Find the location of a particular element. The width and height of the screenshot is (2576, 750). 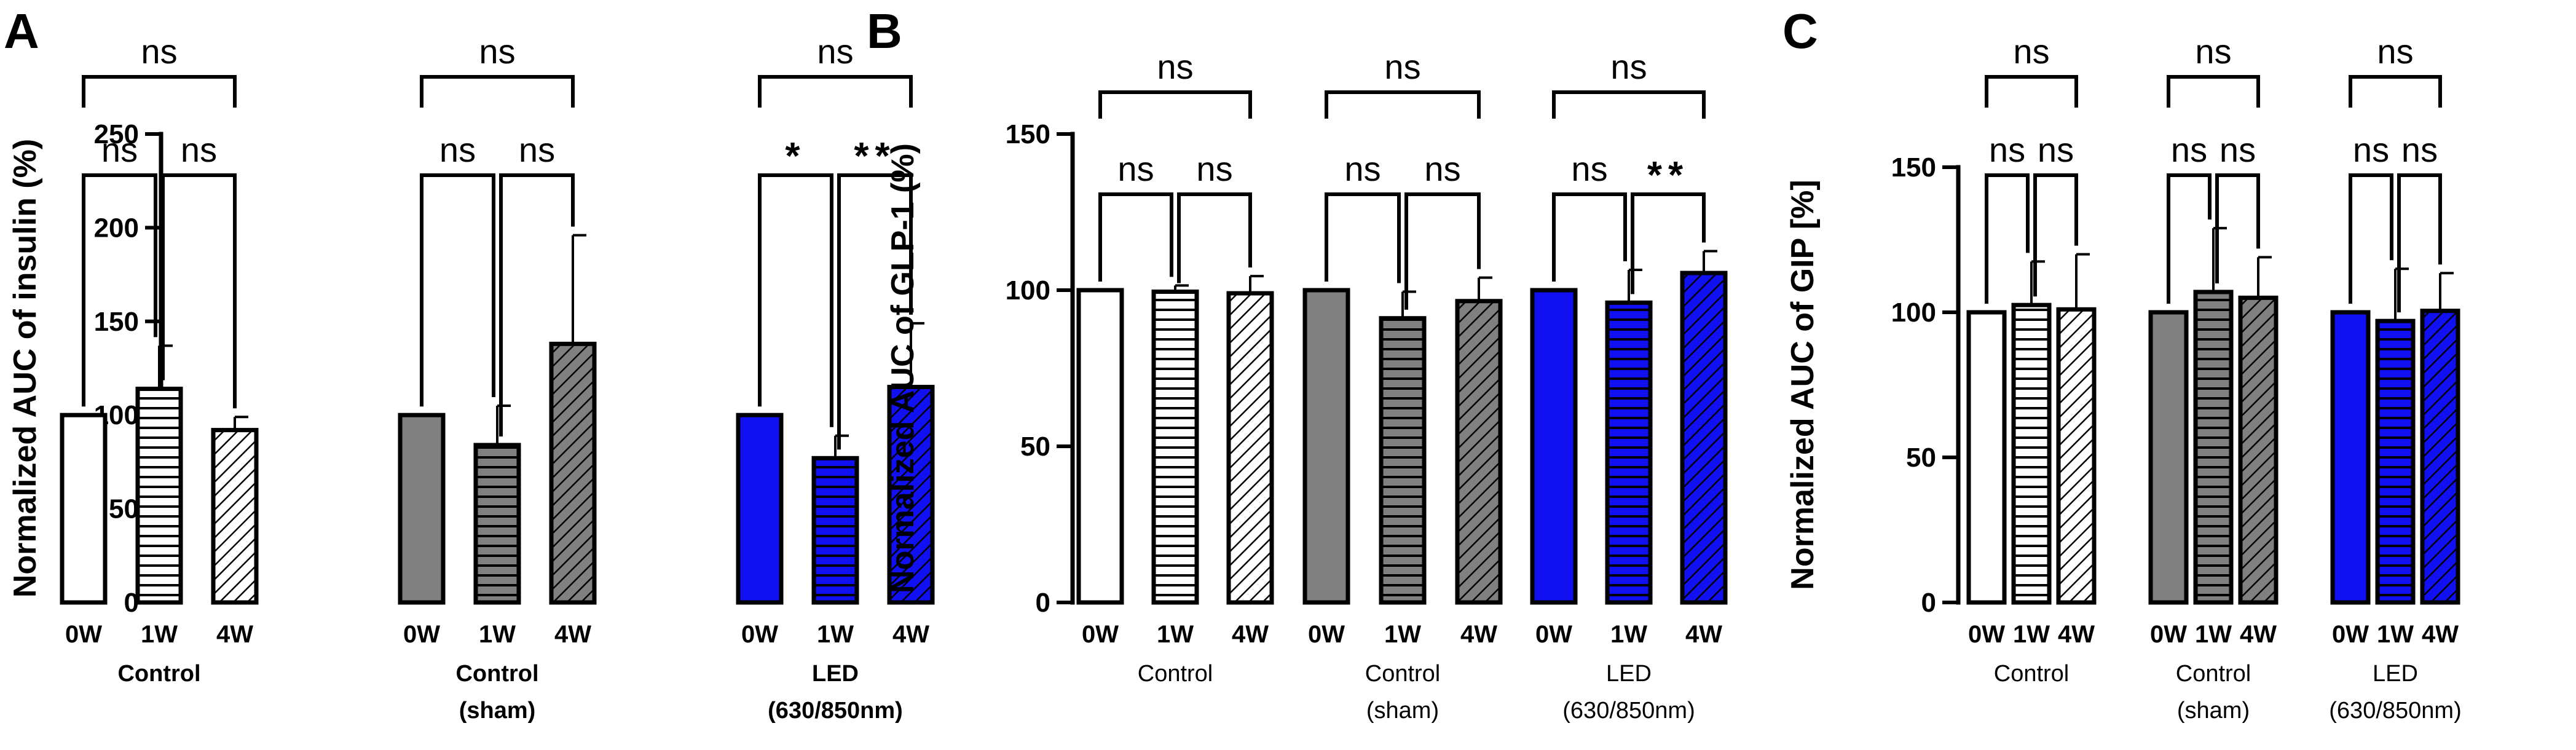

y-tick-label: 100 is located at coordinates (1914, 313).